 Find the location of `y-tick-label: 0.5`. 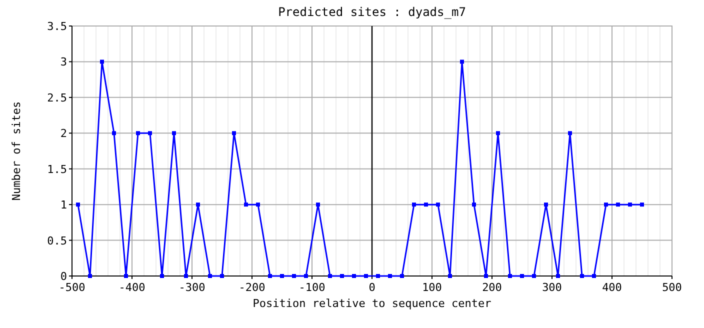

y-tick-label: 0.5 is located at coordinates (57, 241).